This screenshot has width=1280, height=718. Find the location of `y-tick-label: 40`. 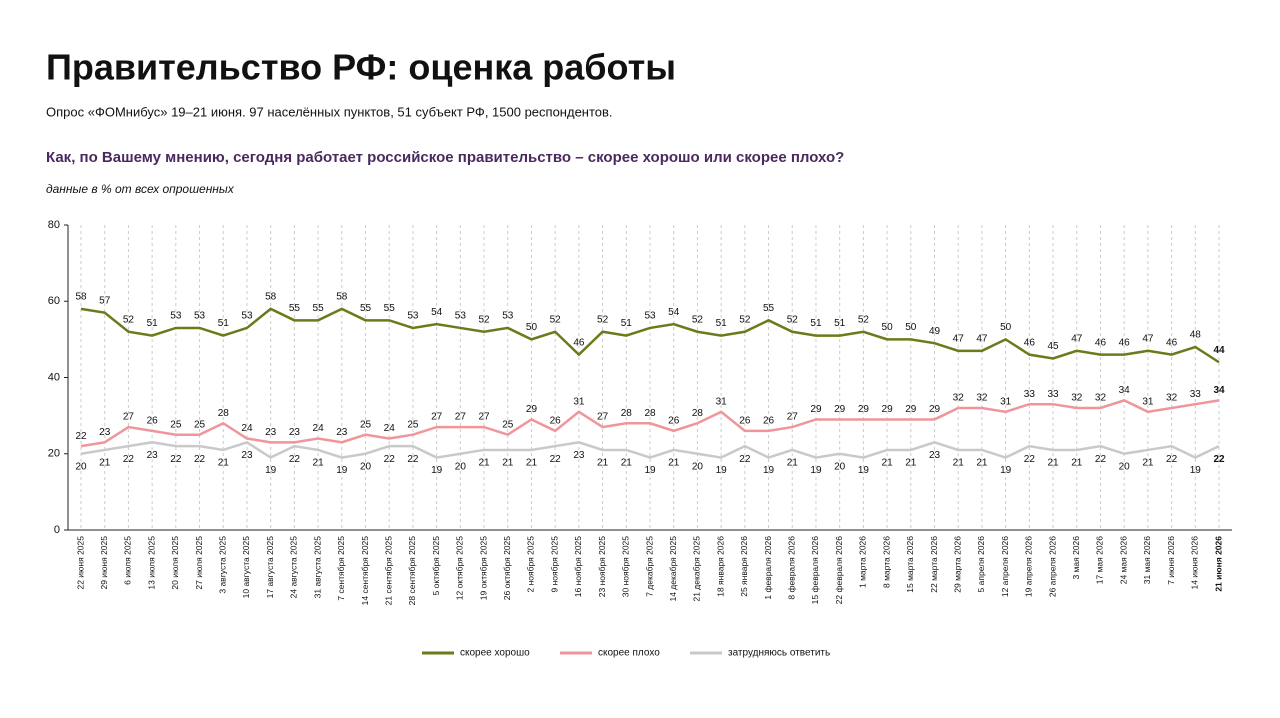

y-tick-label: 40 is located at coordinates (54, 377).